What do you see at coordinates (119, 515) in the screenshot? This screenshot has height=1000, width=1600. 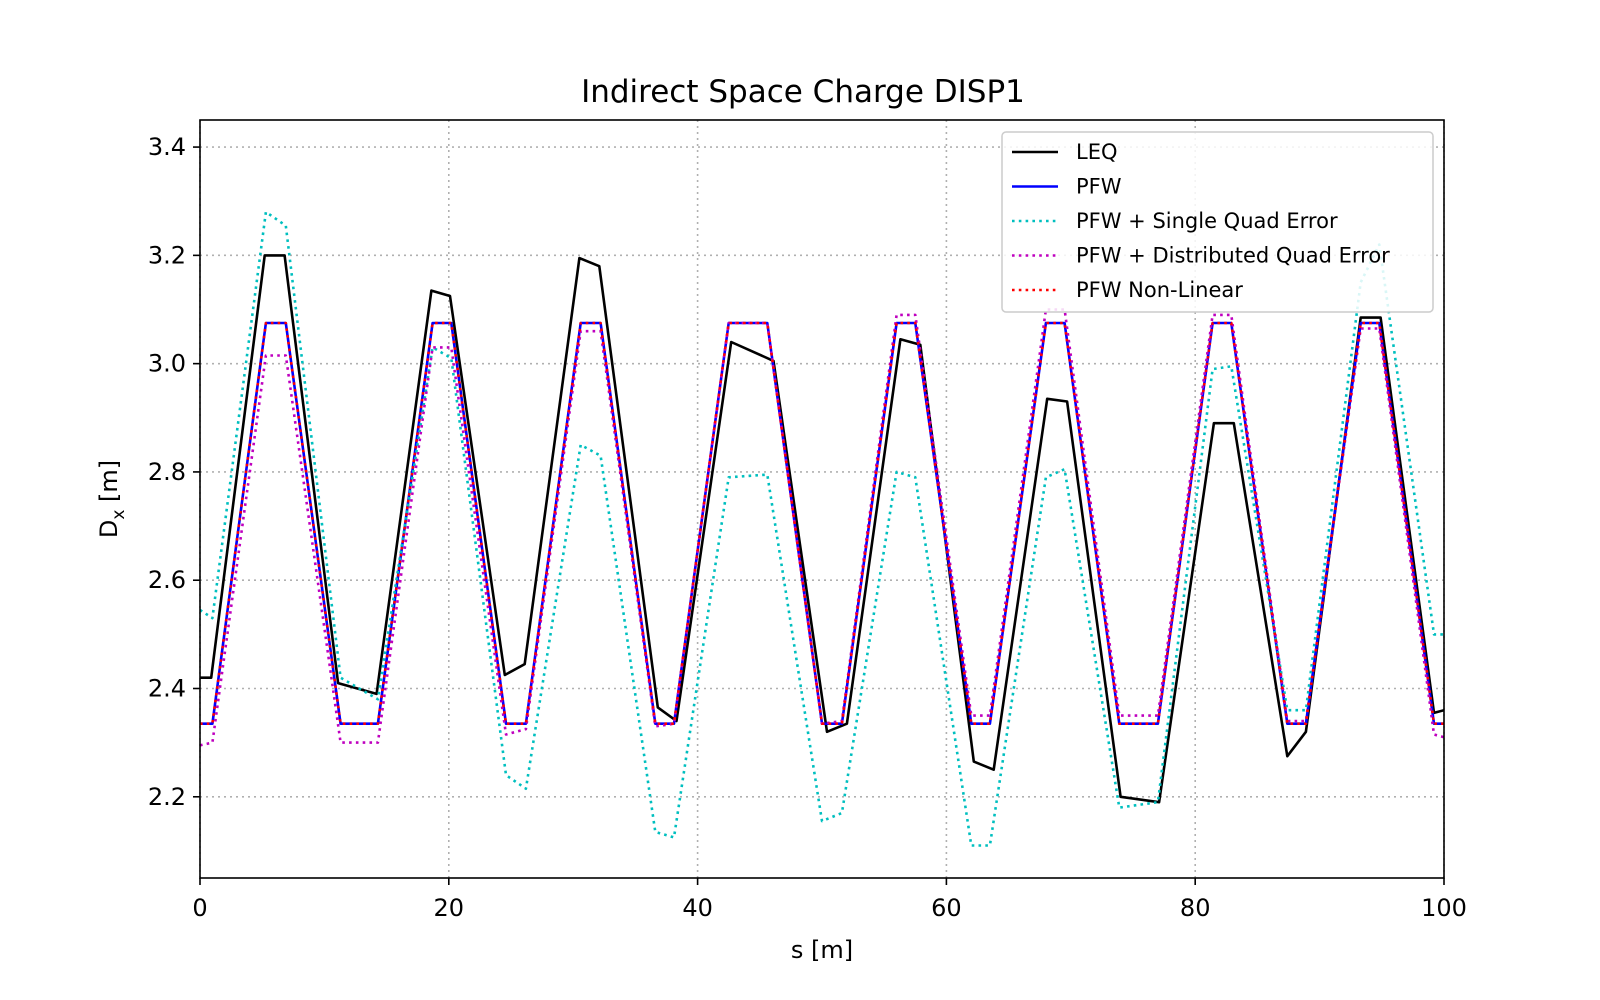 I see `y-axis-label-sub: x` at bounding box center [119, 515].